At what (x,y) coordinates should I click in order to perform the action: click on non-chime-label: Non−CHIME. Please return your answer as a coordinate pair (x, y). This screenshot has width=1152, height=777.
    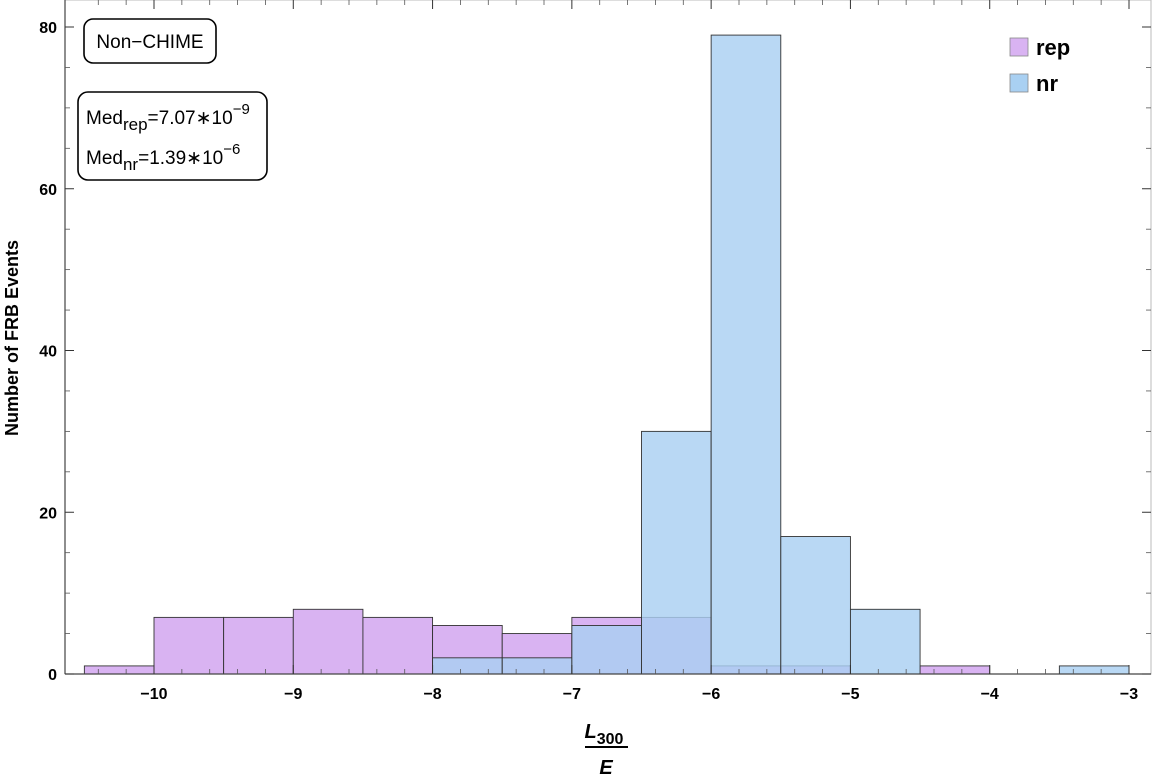
    Looking at the image, I should click on (149, 42).